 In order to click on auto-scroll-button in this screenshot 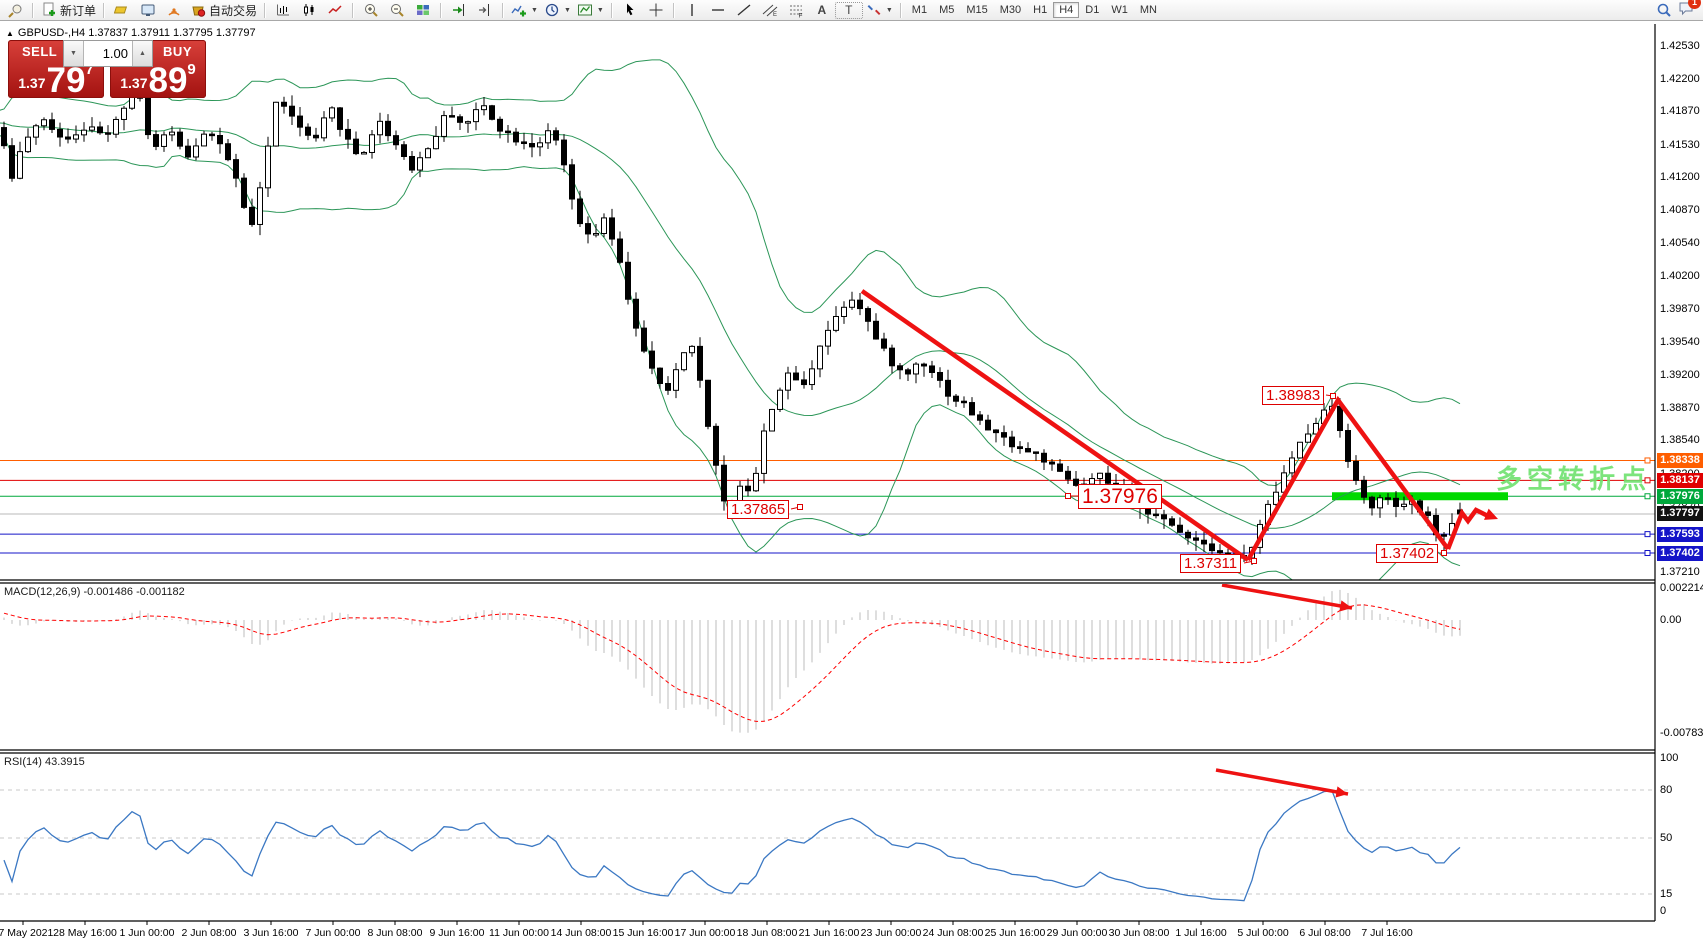, I will do `click(459, 10)`.